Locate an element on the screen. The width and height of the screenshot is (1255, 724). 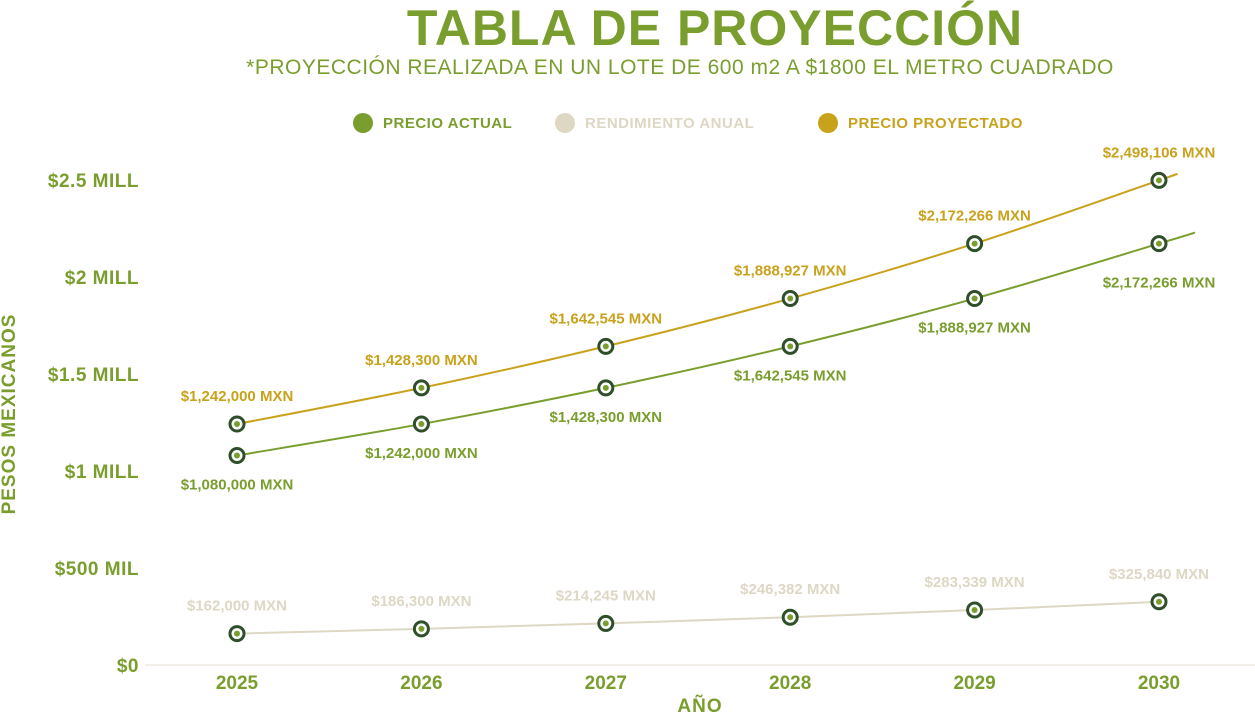
data-label: $325,840 MXN is located at coordinates (1159, 574).